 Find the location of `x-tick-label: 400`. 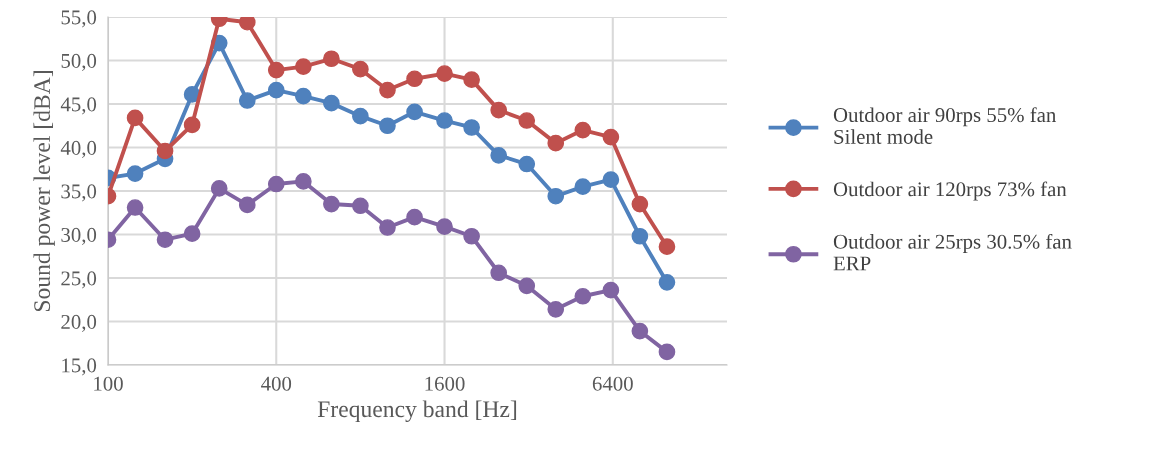

x-tick-label: 400 is located at coordinates (276, 383).